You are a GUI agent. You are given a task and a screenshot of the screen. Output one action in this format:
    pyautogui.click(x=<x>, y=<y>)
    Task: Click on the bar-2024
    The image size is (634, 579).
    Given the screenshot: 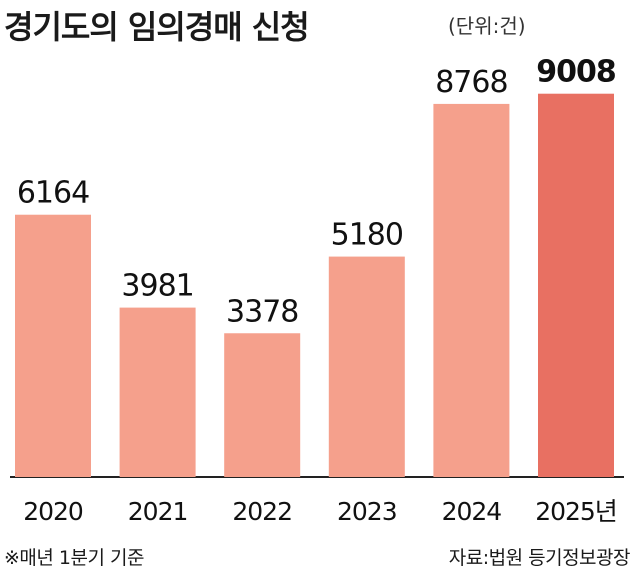 What is the action you would take?
    pyautogui.click(x=471, y=290)
    